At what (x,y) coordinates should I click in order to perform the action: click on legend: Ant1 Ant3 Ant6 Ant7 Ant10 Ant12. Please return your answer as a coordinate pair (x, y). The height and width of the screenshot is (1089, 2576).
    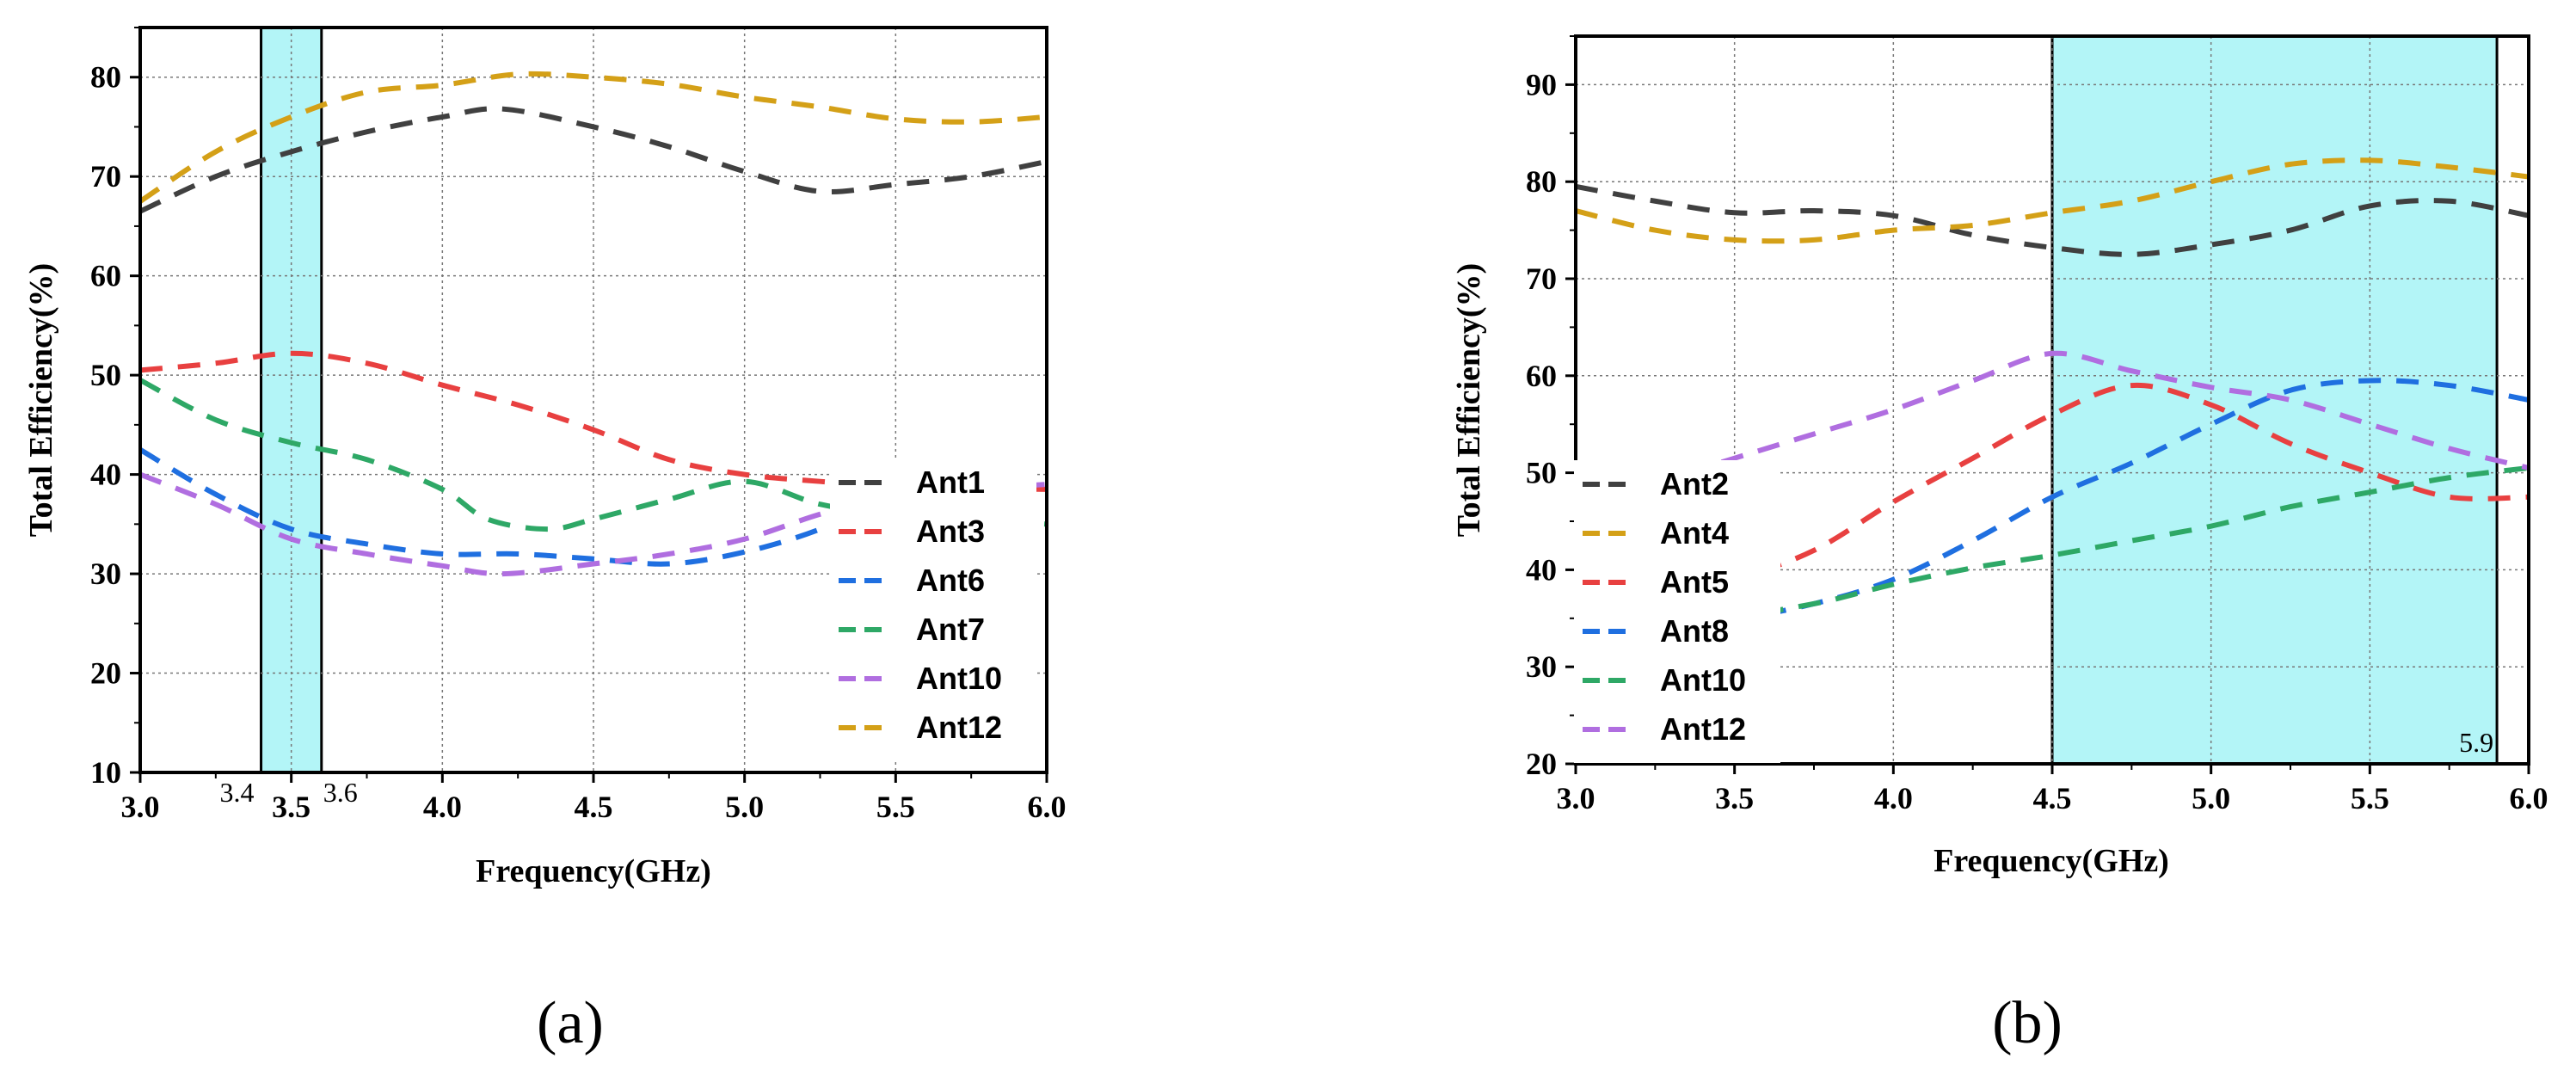
    Looking at the image, I should click on (933, 610).